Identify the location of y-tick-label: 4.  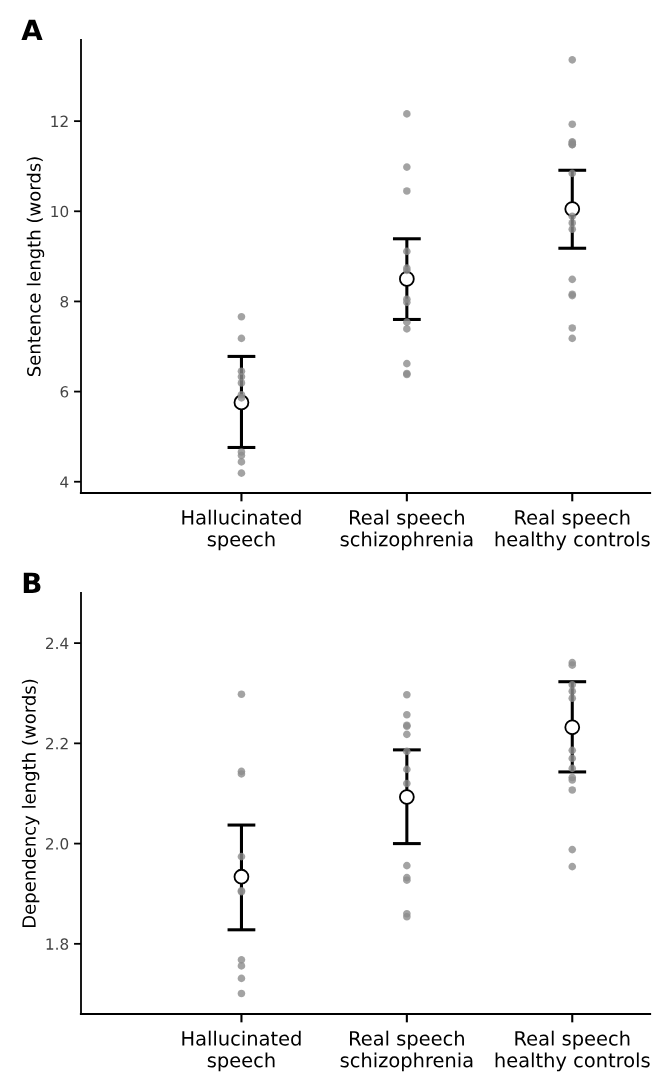
(64, 482).